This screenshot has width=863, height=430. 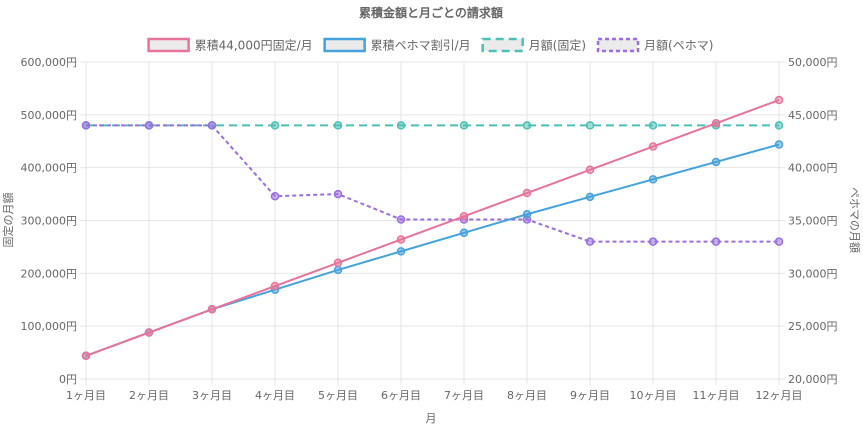 I want to click on y-right-tick-label: 20,000円, so click(x=813, y=379).